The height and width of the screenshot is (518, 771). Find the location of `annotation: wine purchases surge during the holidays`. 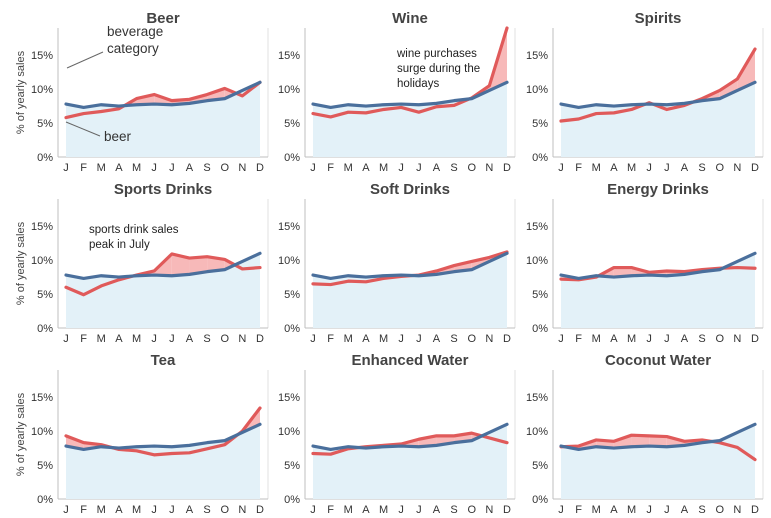

annotation: wine purchases surge during the holidays is located at coordinates (438, 69).